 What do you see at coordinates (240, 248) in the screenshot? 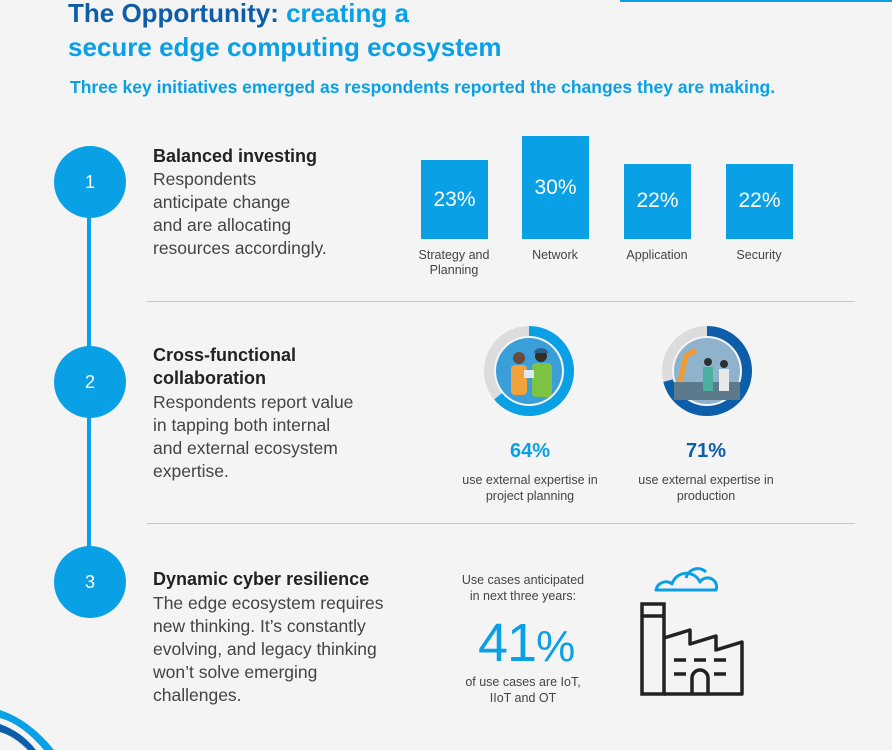
I see `body-line: resources accordingly.` at bounding box center [240, 248].